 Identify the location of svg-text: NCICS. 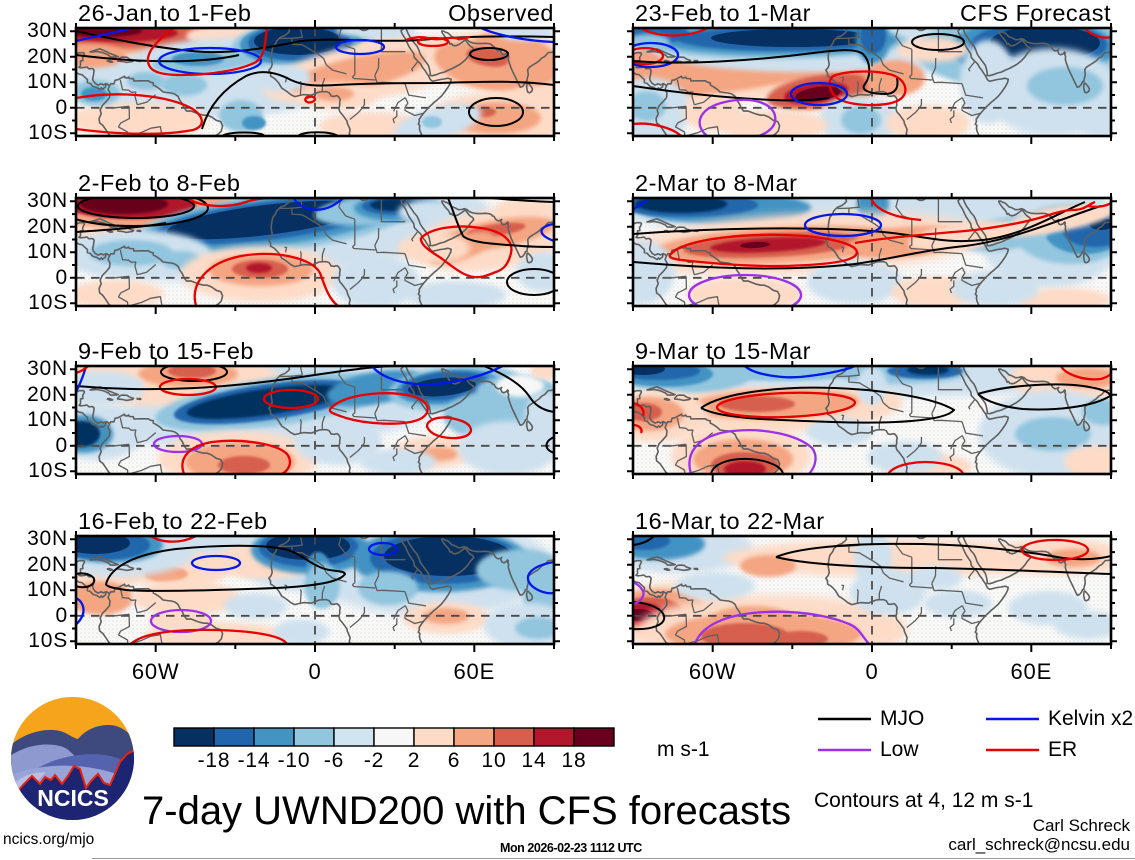
(73, 798).